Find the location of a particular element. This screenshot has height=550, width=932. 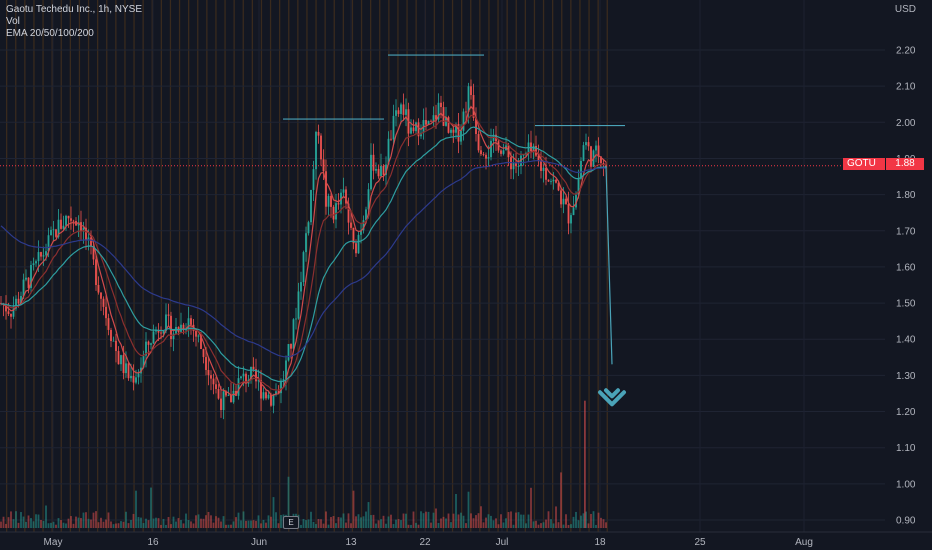

price-tick-label: 1.10 is located at coordinates (906, 448).